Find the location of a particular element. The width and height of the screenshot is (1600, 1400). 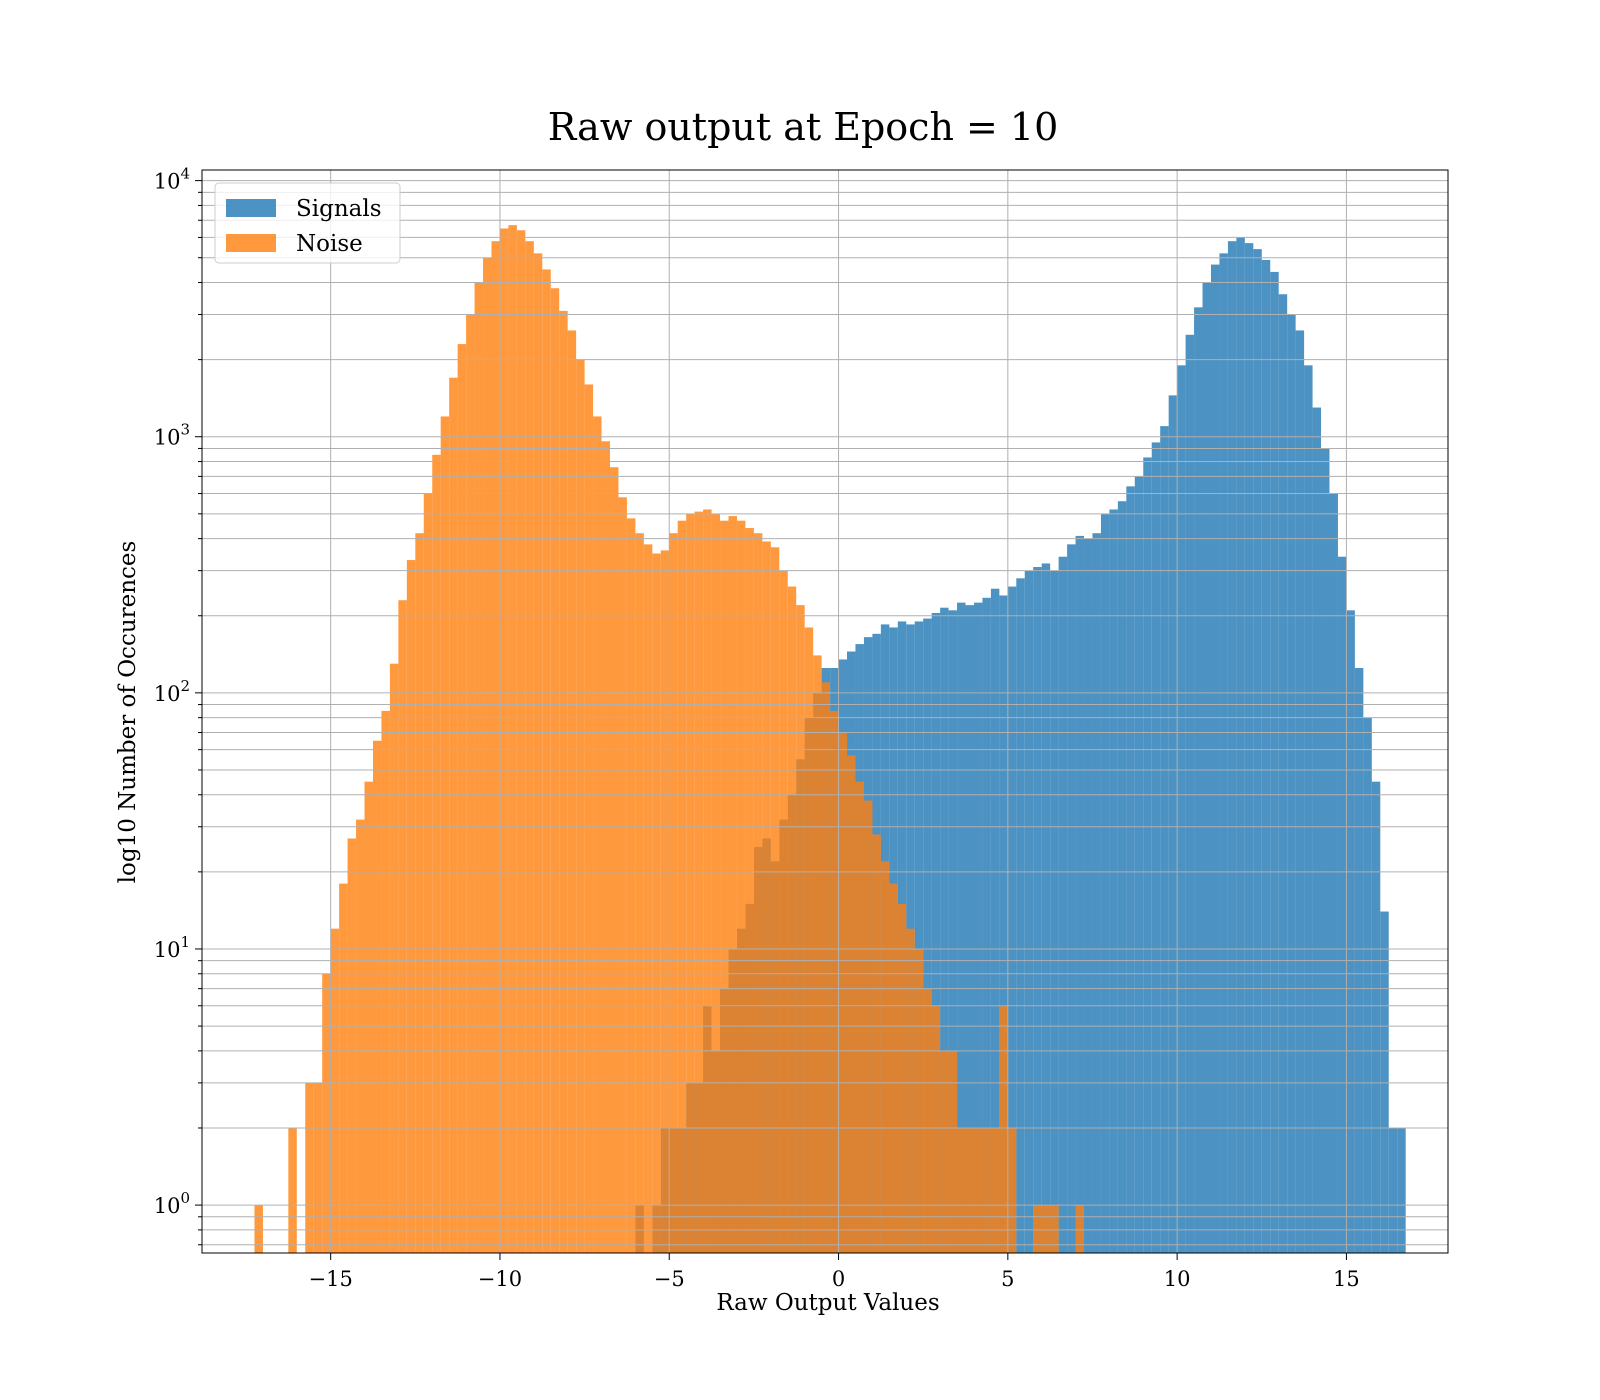

legend-swatch-signals is located at coordinates (251, 208).